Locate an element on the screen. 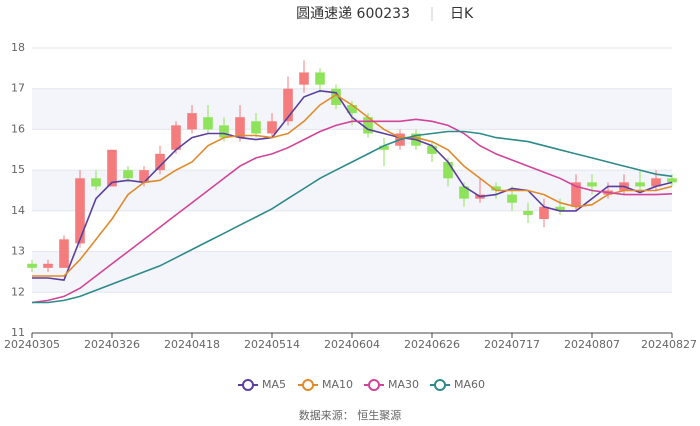 The height and width of the screenshot is (426, 700). x-tick-label: 20240827 is located at coordinates (669, 344).